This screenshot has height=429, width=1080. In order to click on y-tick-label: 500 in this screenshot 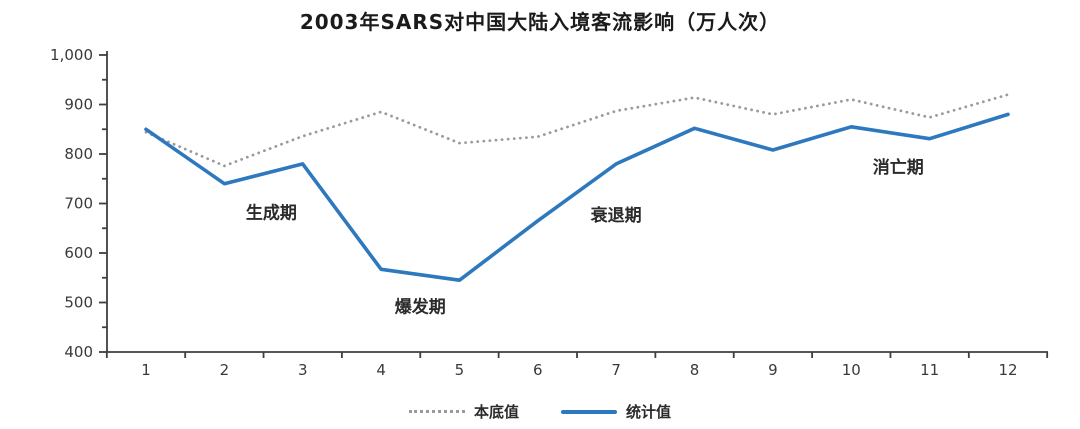, I will do `click(78, 303)`.